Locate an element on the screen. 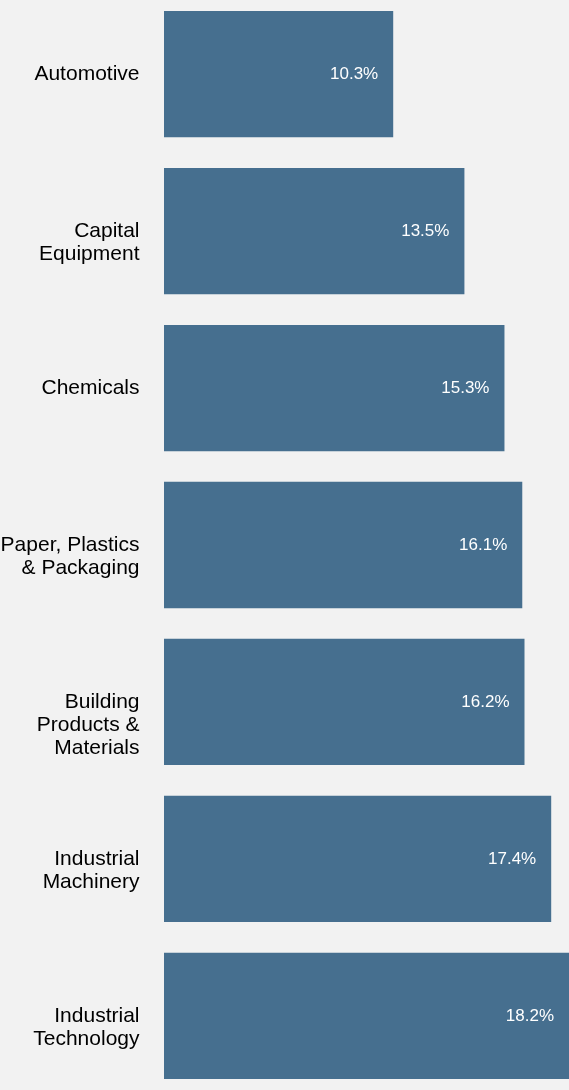 This screenshot has height=1090, width=569. data-label: 16.1% is located at coordinates (483, 544).